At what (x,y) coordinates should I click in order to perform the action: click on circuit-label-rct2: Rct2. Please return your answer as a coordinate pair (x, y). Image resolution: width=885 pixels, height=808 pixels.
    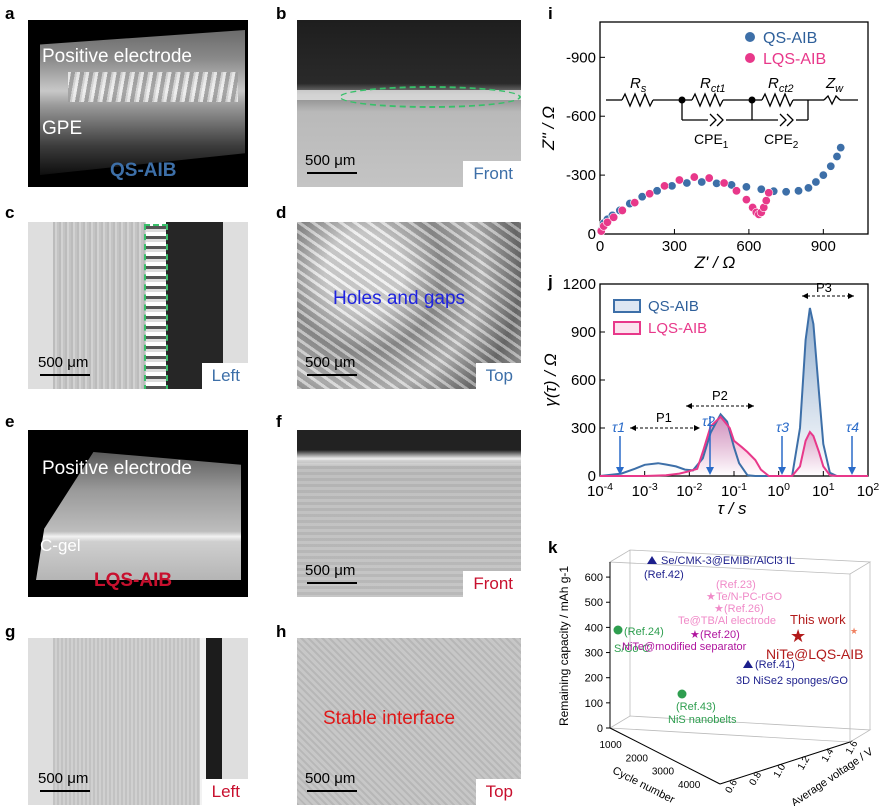
    Looking at the image, I should click on (781, 85).